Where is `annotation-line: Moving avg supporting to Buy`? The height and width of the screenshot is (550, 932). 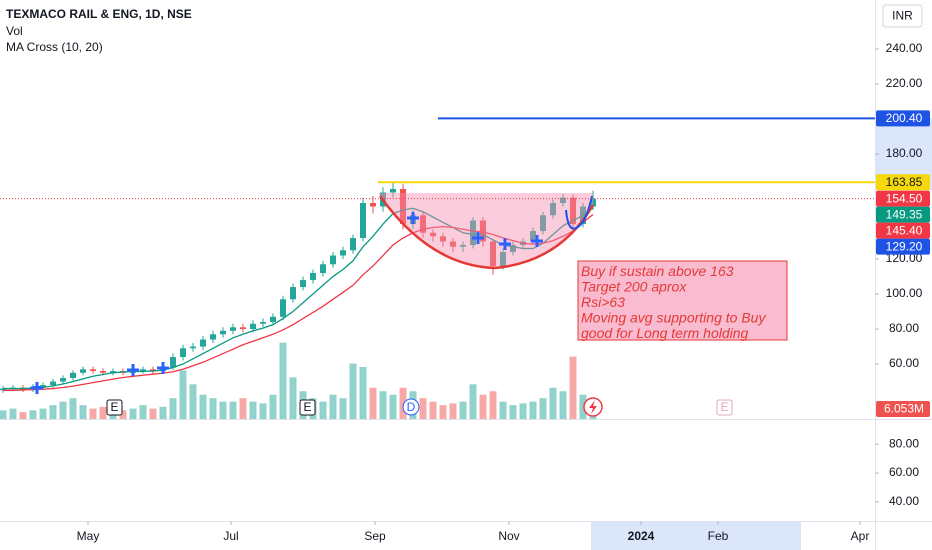
annotation-line: Moving avg supporting to Buy is located at coordinates (673, 318).